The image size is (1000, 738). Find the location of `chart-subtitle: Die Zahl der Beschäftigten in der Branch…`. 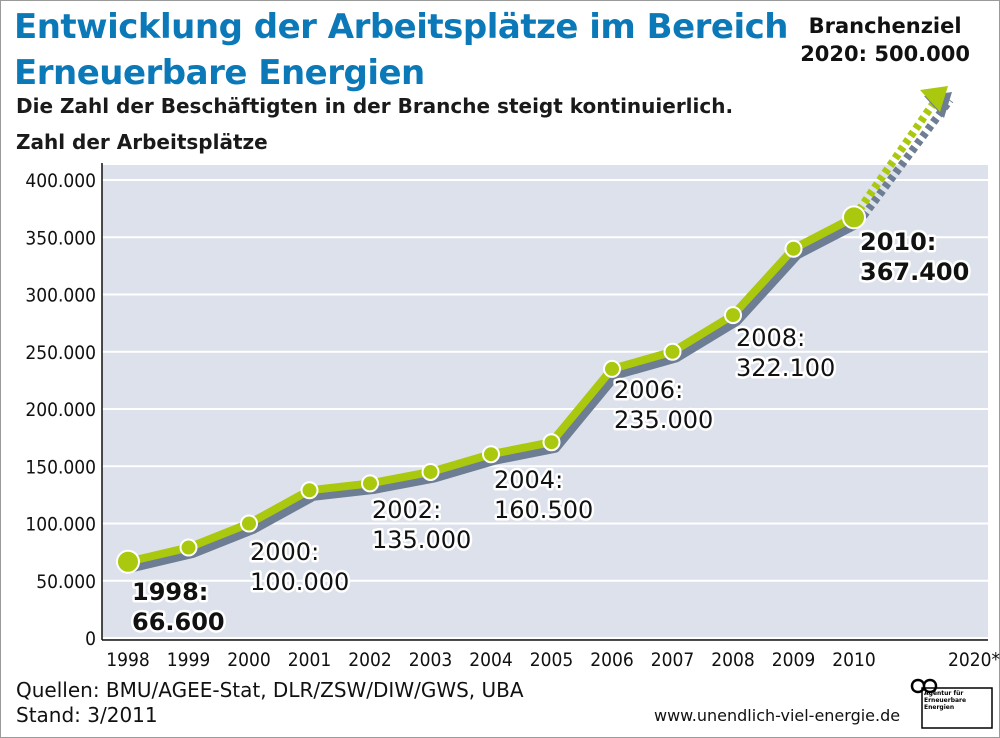

chart-subtitle: Die Zahl der Beschäftigten in der Branch… is located at coordinates (375, 106).